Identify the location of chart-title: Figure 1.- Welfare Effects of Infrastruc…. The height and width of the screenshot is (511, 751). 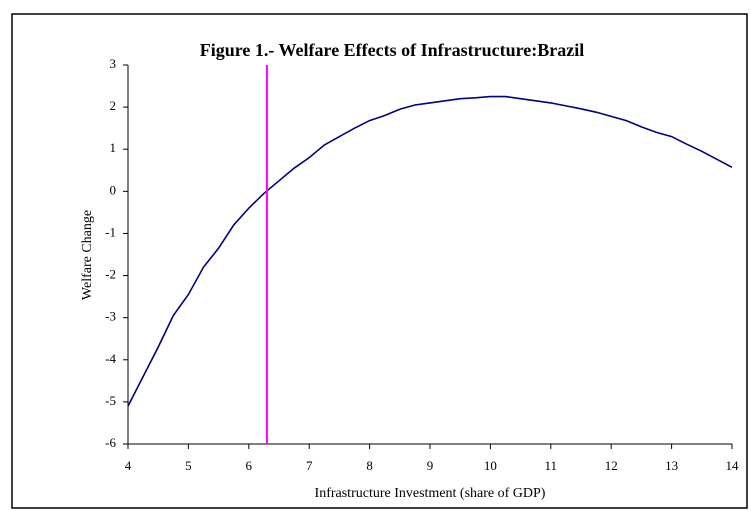
(392, 50).